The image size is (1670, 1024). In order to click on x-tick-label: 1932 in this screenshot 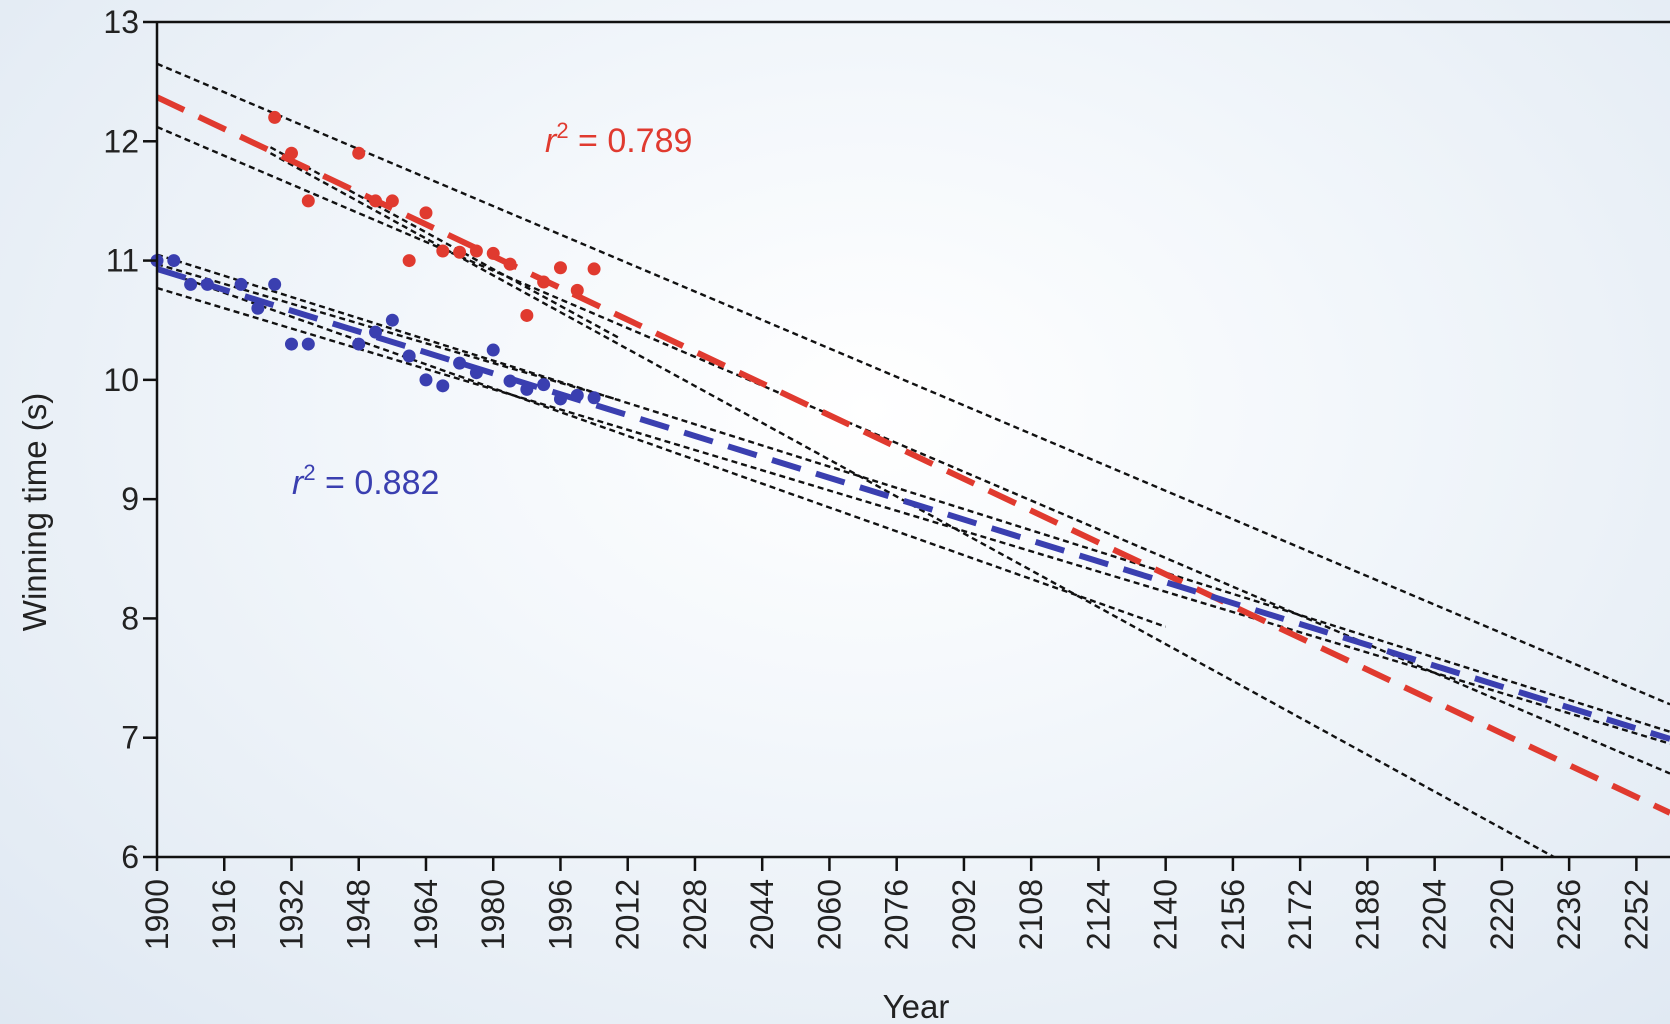, I will do `click(291, 914)`.